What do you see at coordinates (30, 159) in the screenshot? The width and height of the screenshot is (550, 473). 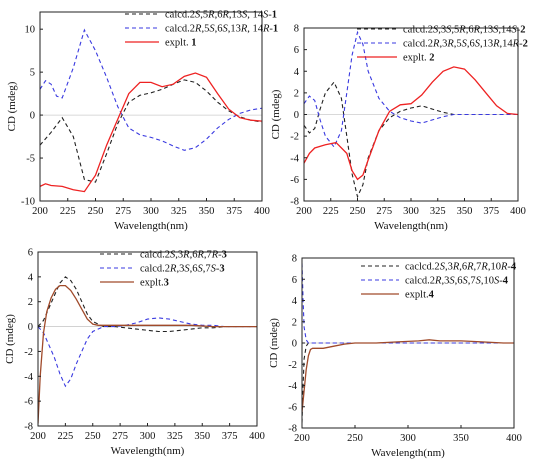 I see `y-tick-label: -5` at bounding box center [30, 159].